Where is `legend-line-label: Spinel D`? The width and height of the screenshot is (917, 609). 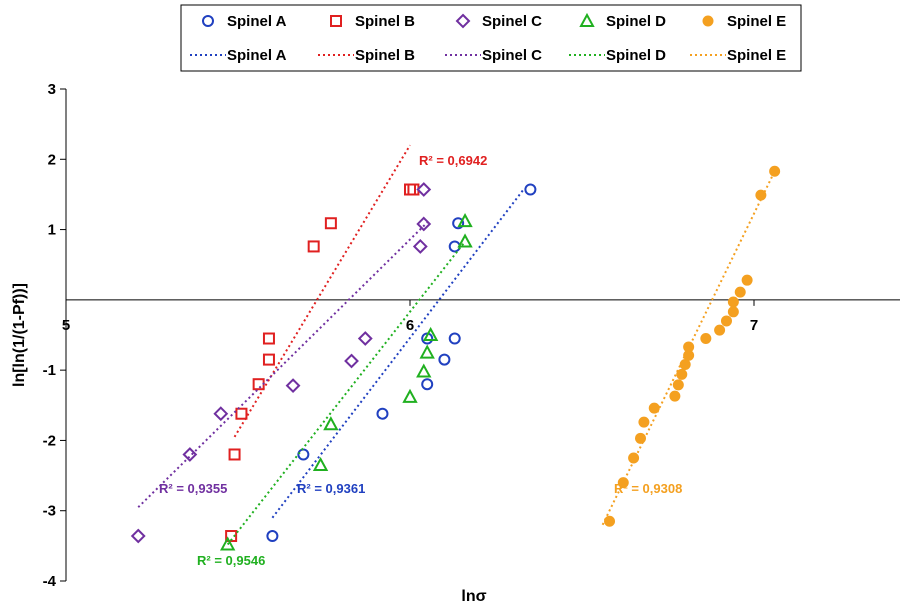 legend-line-label: Spinel D is located at coordinates (636, 55).